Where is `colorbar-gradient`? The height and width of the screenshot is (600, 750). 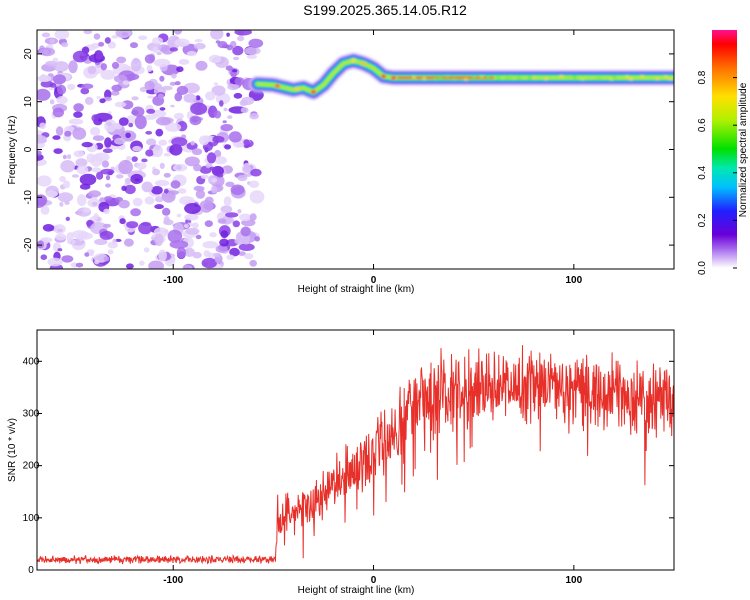
colorbar-gradient is located at coordinates (724, 149).